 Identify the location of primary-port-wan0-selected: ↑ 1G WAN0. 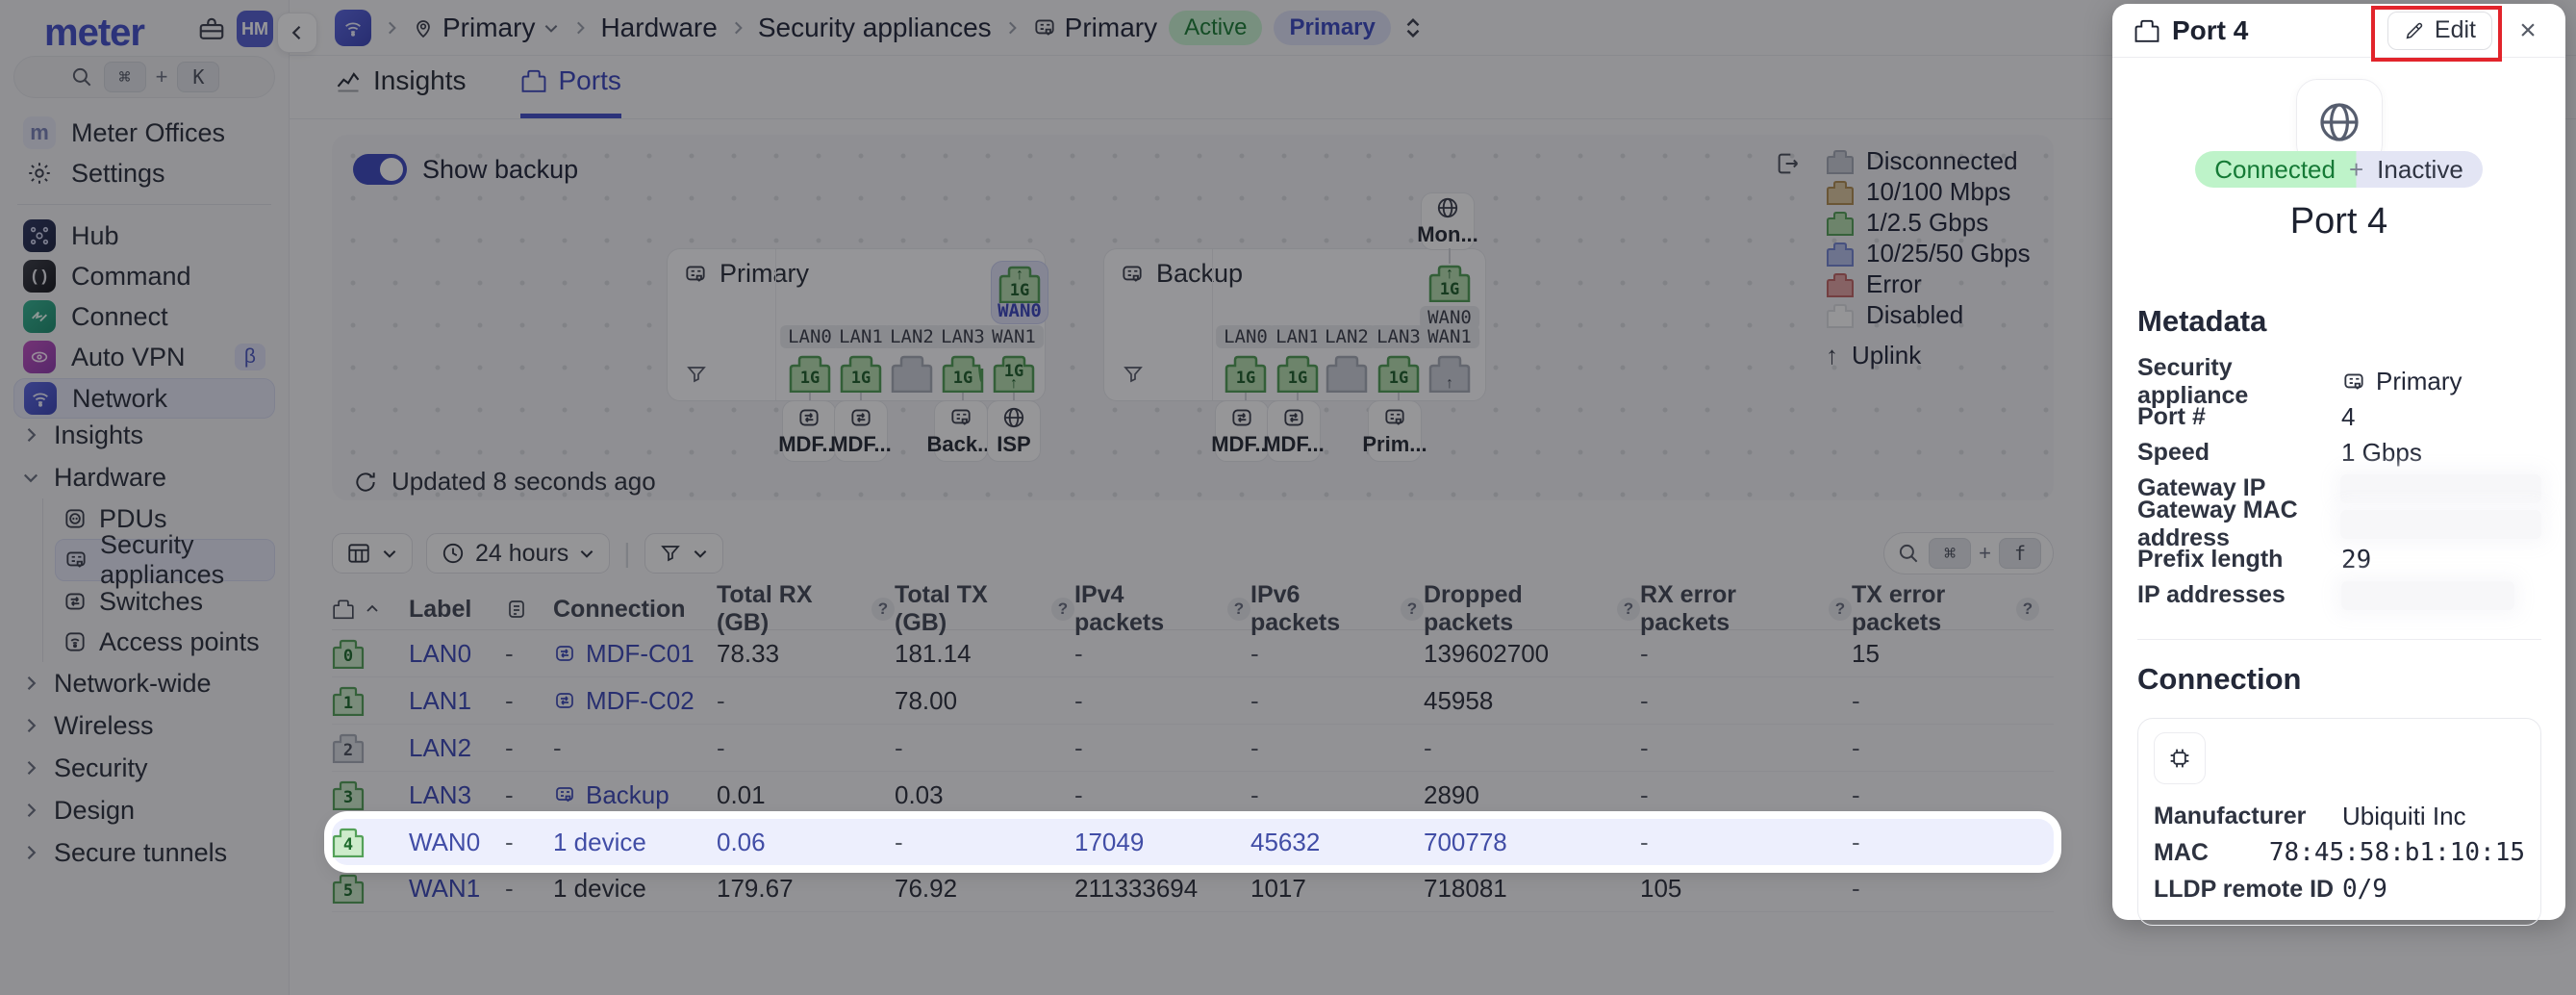
(1020, 292).